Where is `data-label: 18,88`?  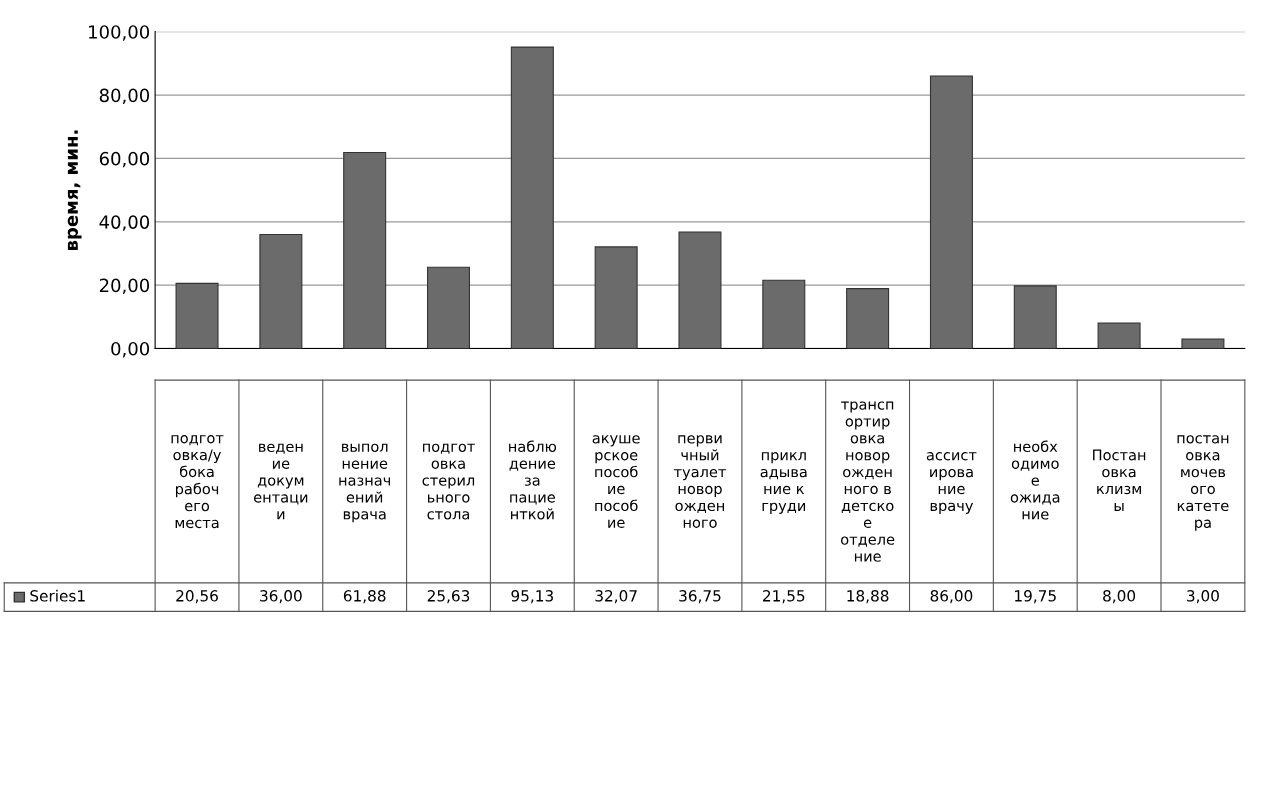 data-label: 18,88 is located at coordinates (868, 597).